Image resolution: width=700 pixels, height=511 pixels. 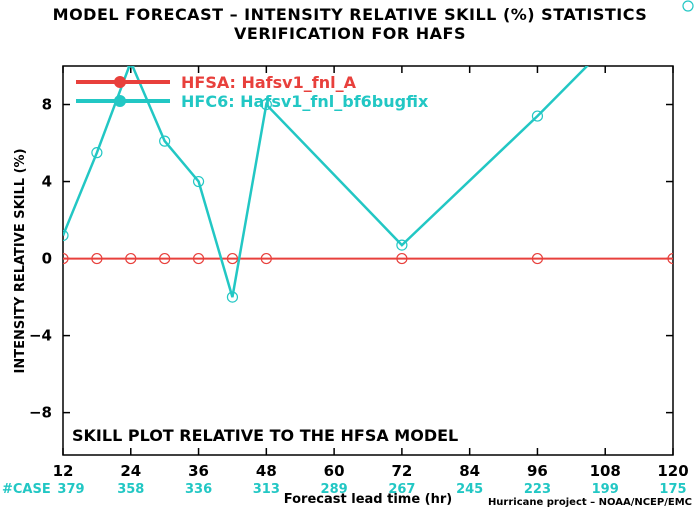 What do you see at coordinates (266, 471) in the screenshot?
I see `x-tick-label: 48` at bounding box center [266, 471].